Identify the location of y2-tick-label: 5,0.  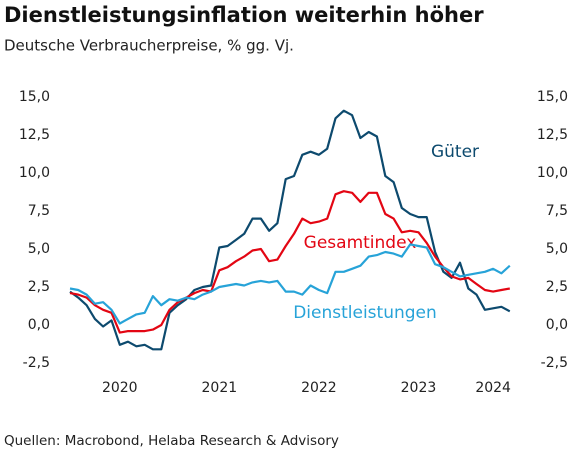
(557, 249).